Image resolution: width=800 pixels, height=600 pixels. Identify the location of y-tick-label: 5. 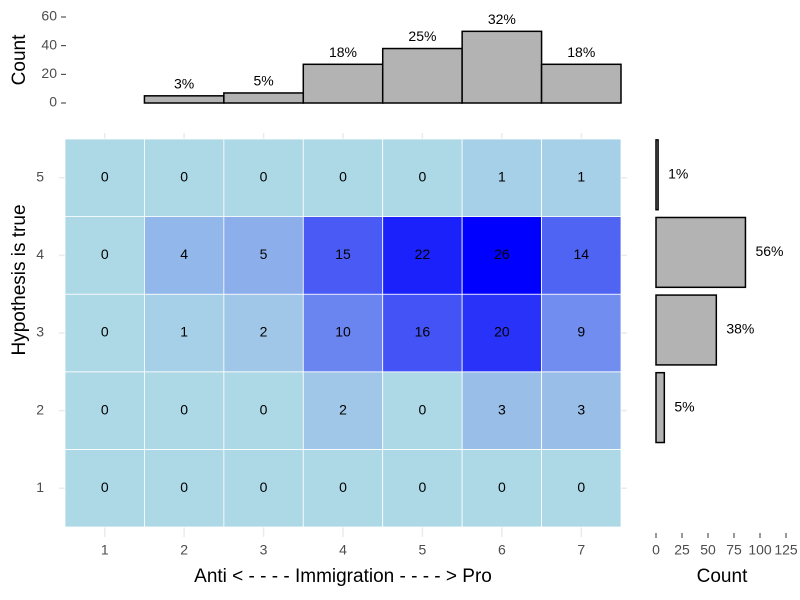
(40, 177).